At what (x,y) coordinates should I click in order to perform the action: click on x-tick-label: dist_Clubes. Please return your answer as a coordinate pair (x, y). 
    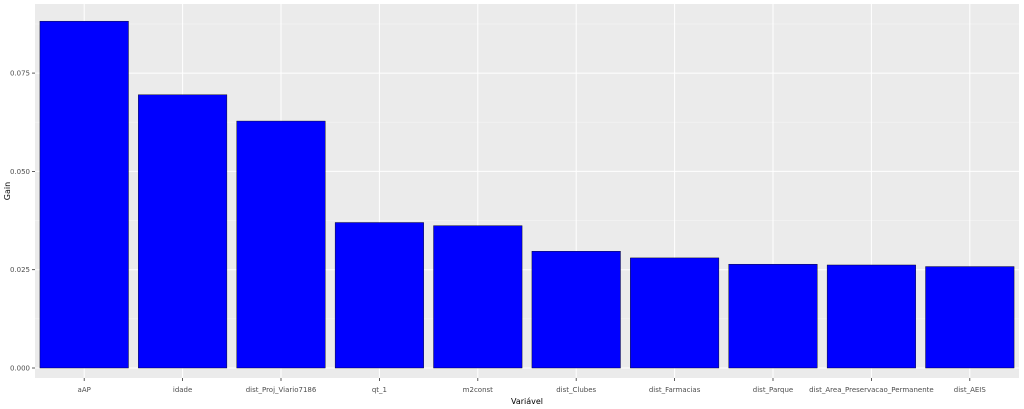
    Looking at the image, I should click on (576, 390).